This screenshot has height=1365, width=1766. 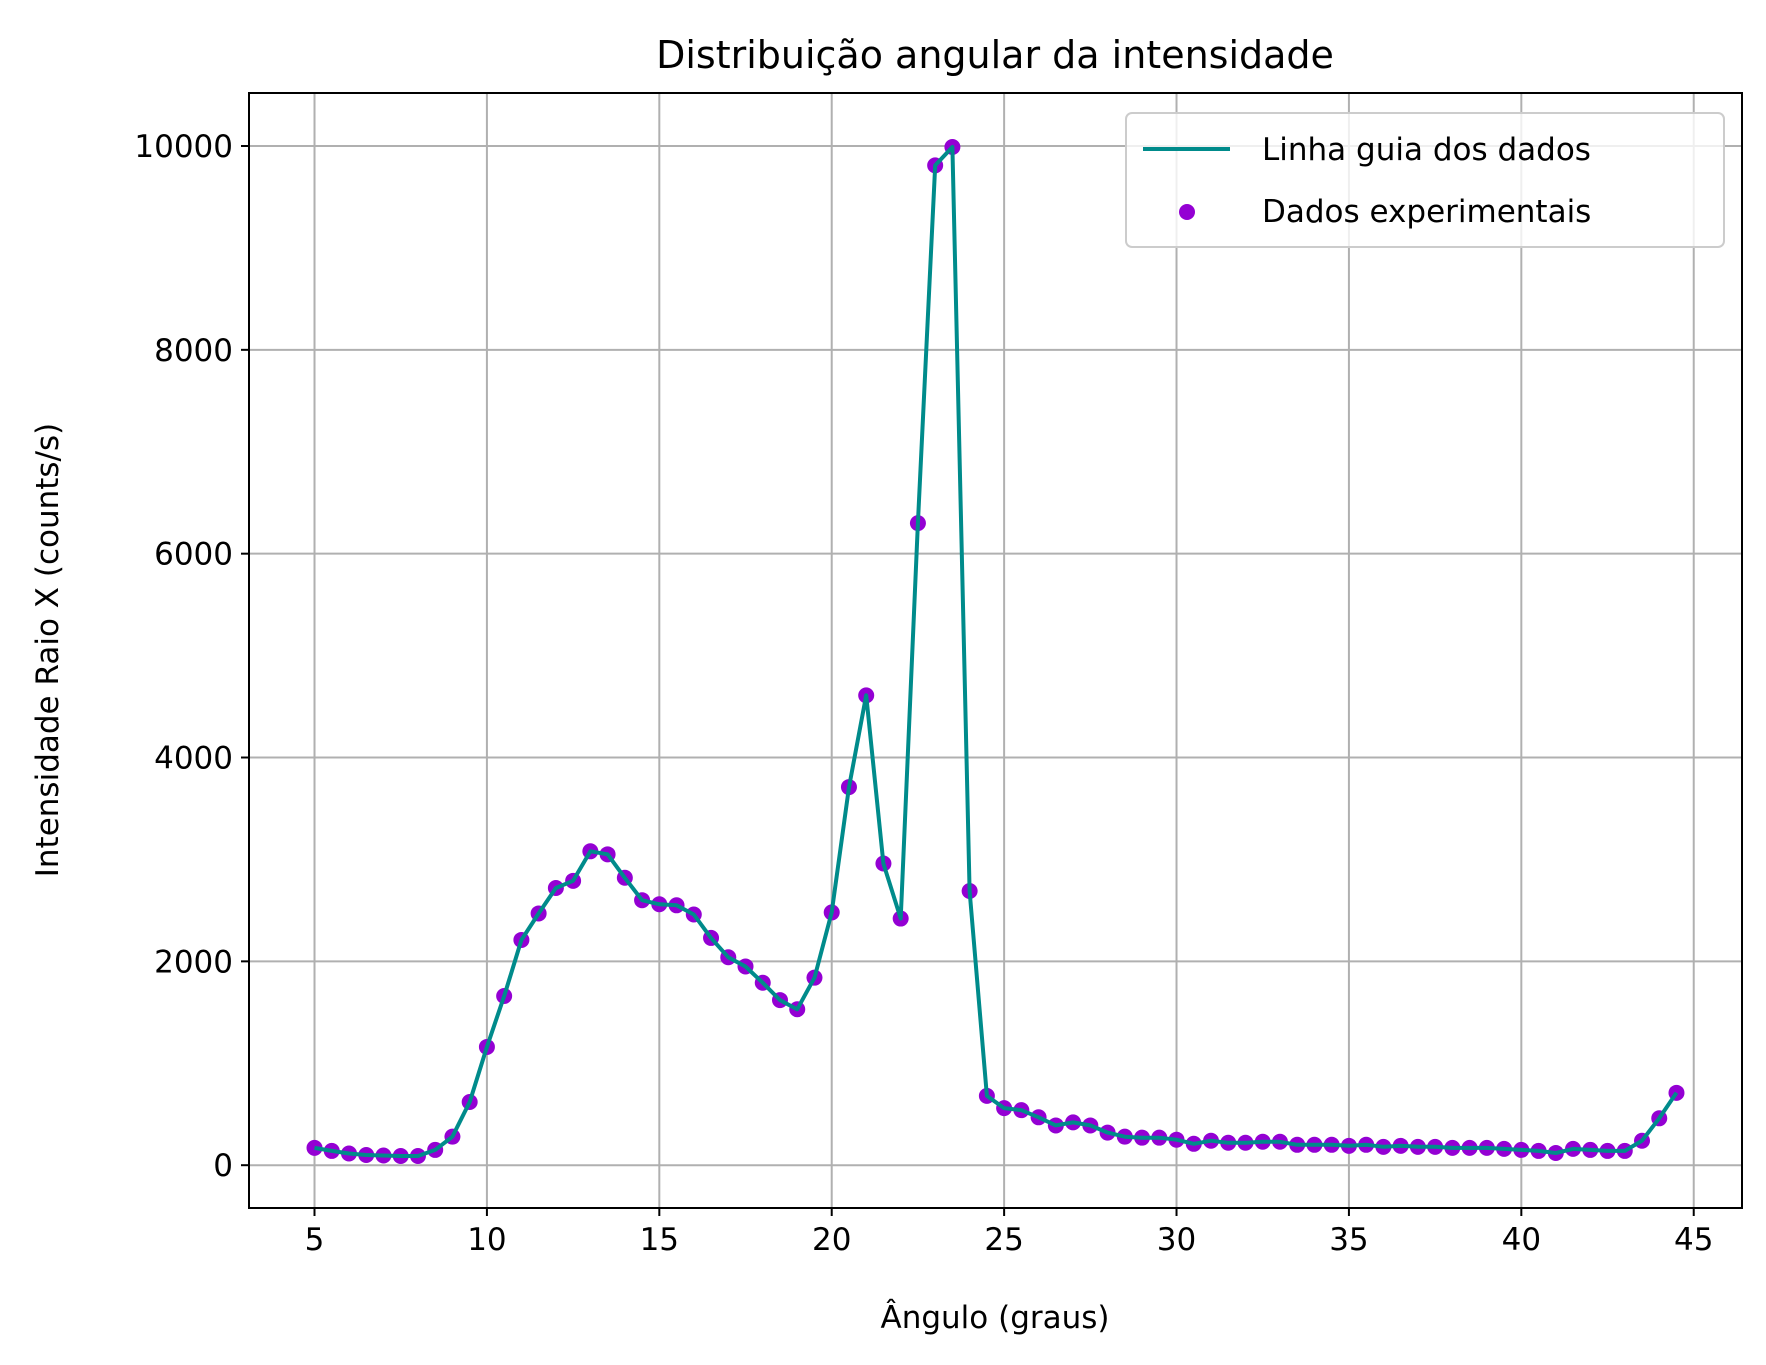 I want to click on y-tick-label: 0, so click(x=223, y=1166).